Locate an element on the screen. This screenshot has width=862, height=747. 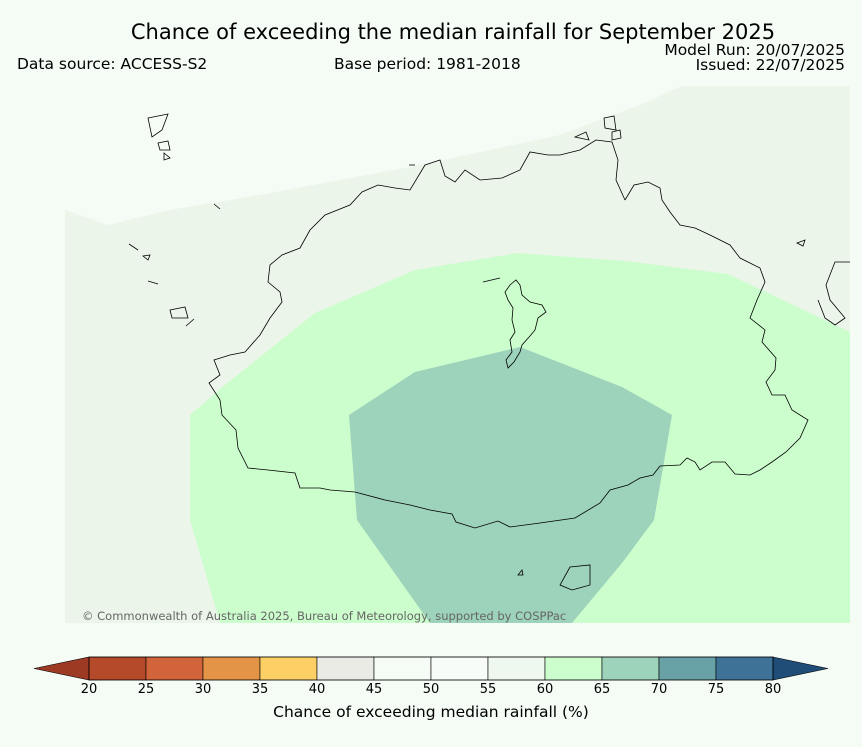
data-source-label: Data source: ACCESS-S2 is located at coordinates (112, 64).